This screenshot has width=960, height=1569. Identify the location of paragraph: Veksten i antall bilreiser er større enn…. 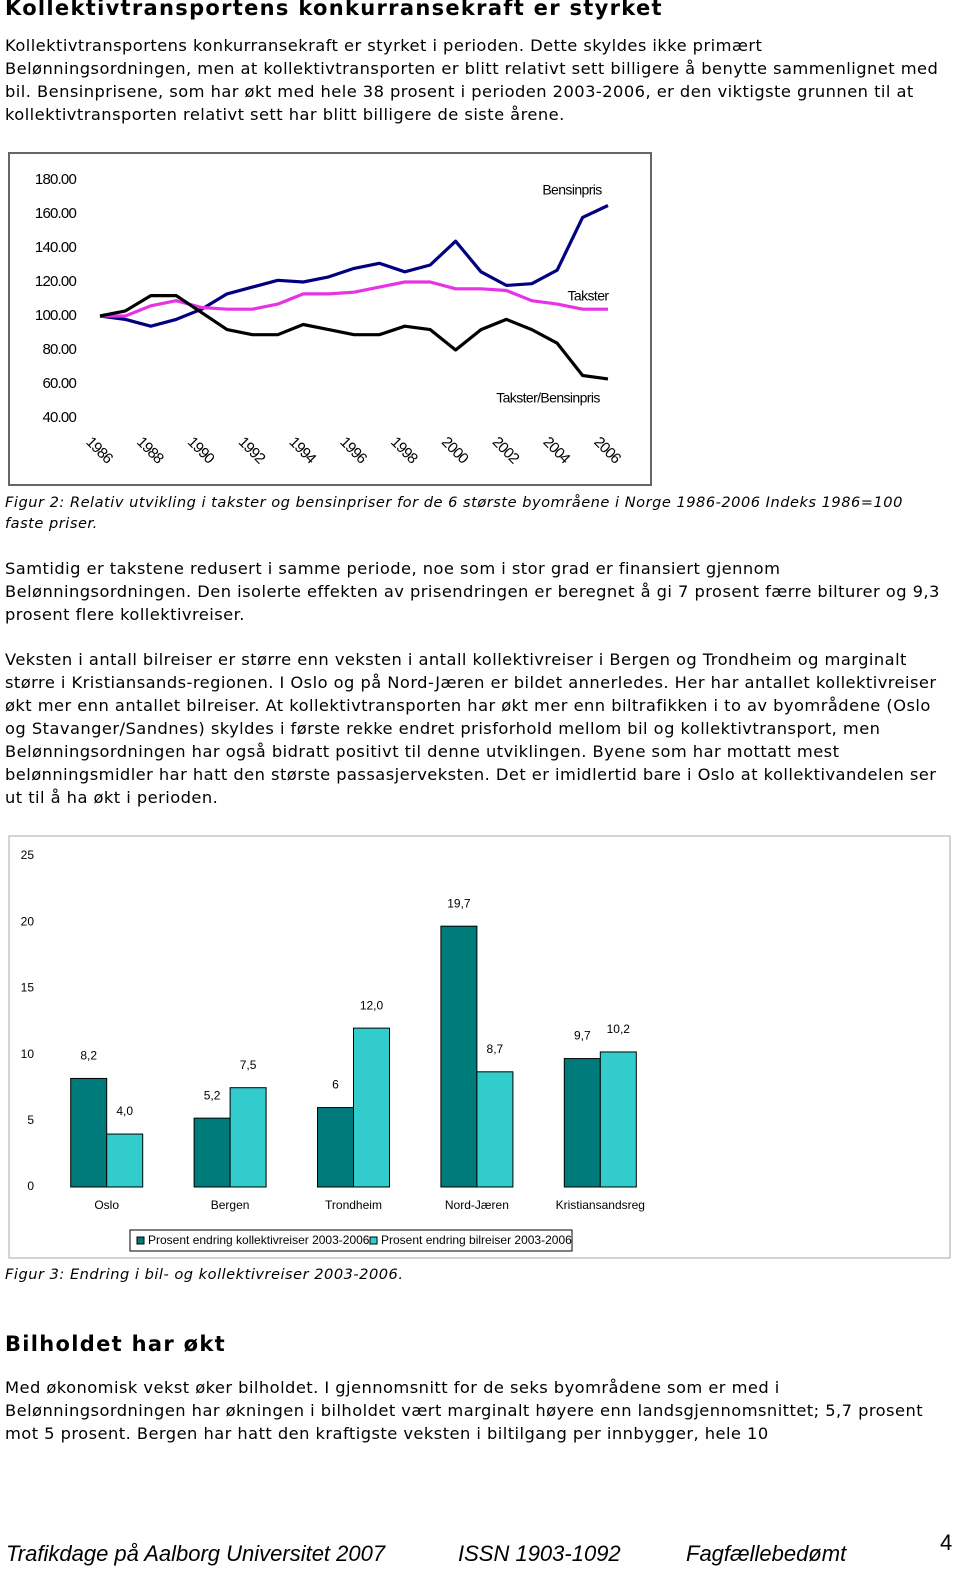
(471, 728).